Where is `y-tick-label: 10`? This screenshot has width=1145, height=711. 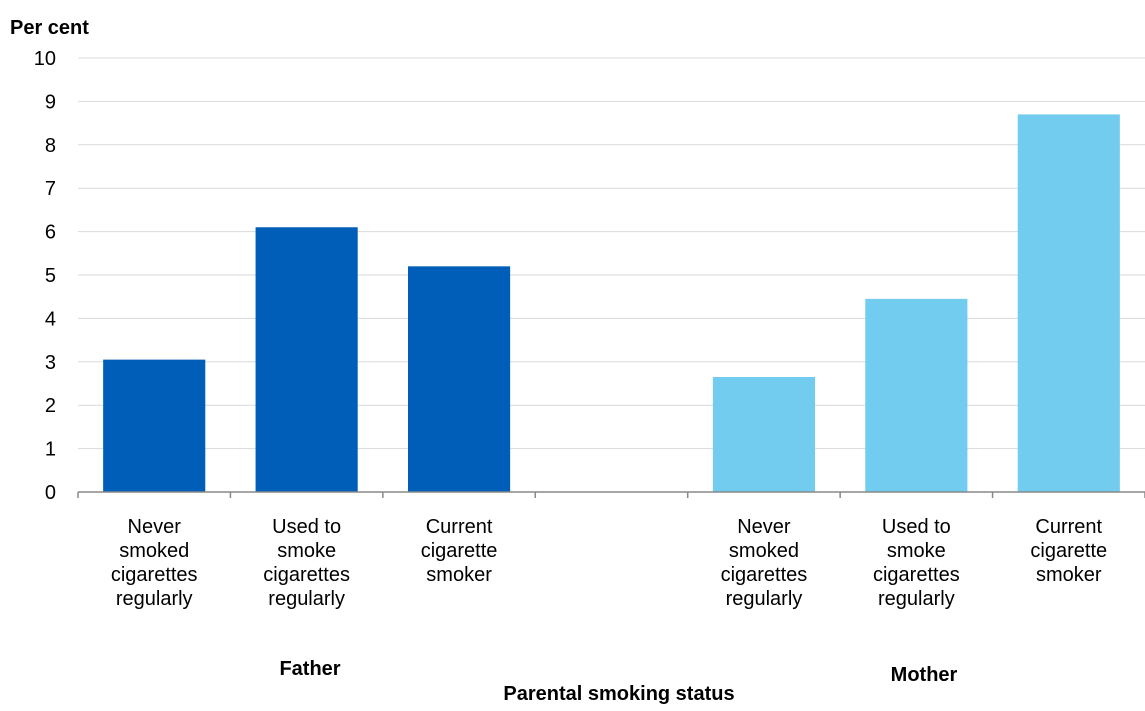
y-tick-label: 10 is located at coordinates (45, 59).